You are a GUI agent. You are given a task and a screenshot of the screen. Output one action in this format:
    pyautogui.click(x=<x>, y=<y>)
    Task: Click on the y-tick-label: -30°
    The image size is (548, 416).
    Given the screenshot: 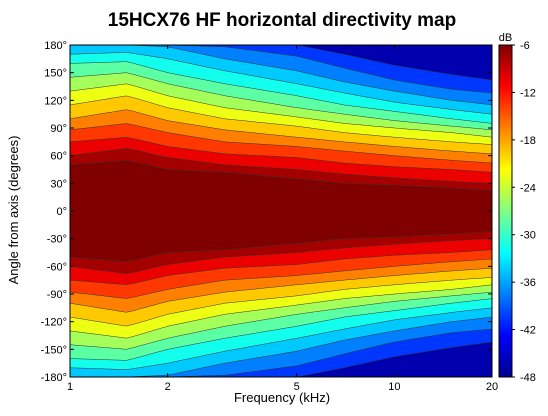 What is the action you would take?
    pyautogui.click(x=57, y=240)
    